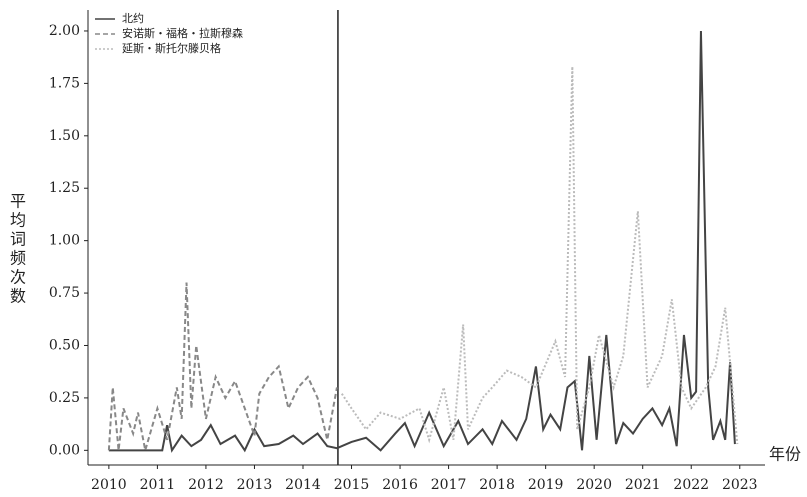 The image size is (807, 497). What do you see at coordinates (18, 277) in the screenshot?
I see `y-axis-label: 次` at bounding box center [18, 277].